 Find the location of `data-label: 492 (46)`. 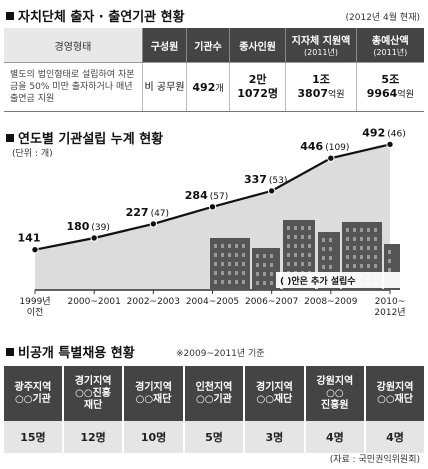

data-label: 492 (46) is located at coordinates (383, 132).